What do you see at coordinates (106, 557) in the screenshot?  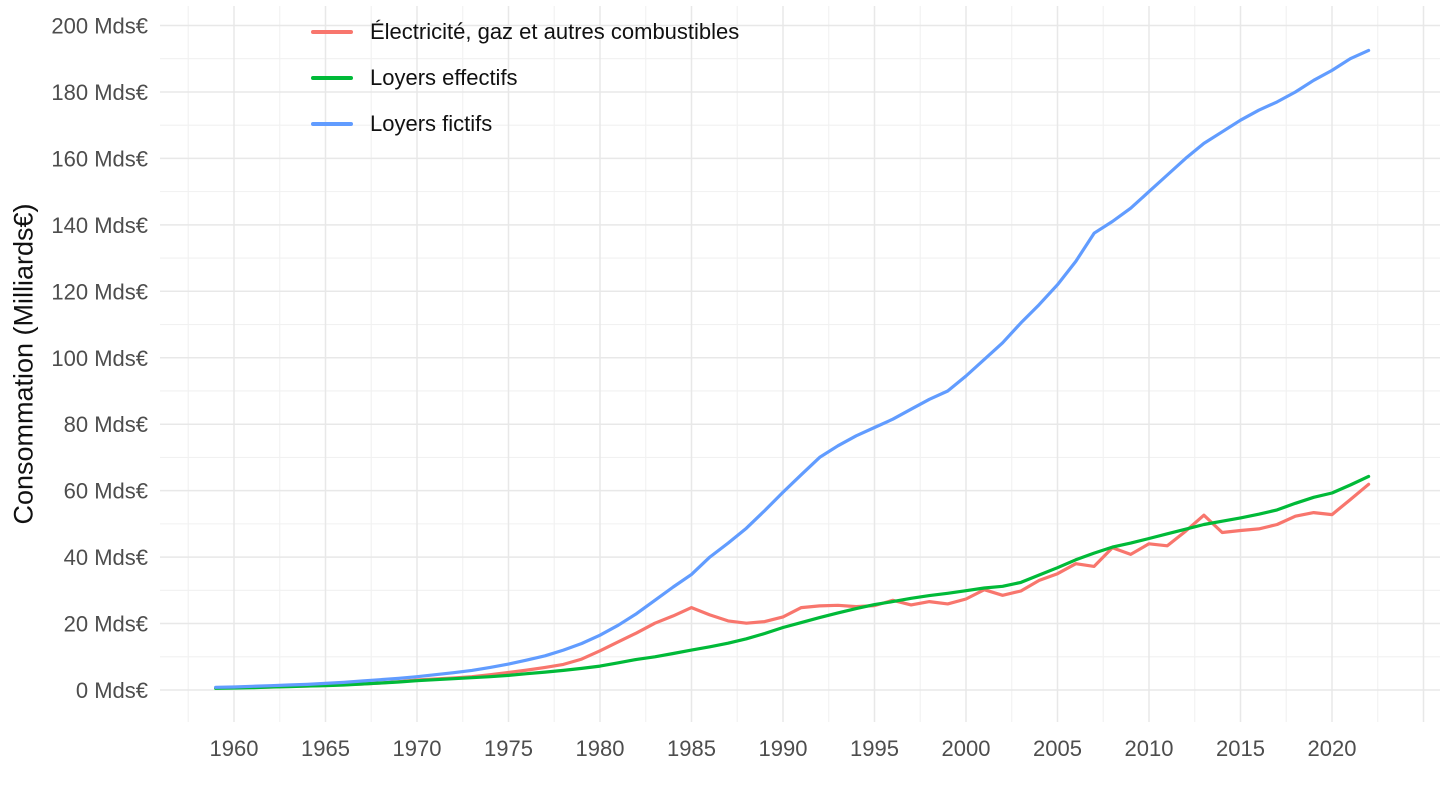 I see `y-tick-label: 40 Mds€` at bounding box center [106, 557].